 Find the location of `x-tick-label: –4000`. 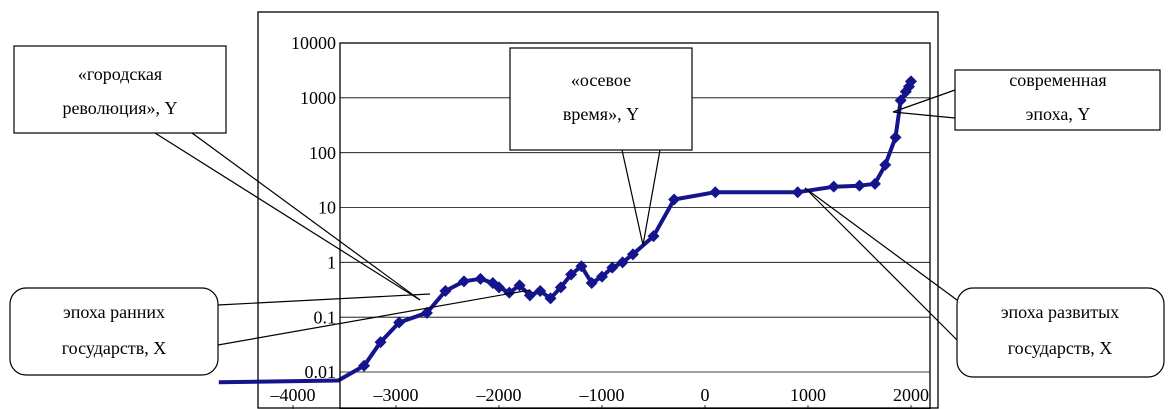

x-tick-label: –4000 is located at coordinates (293, 395).